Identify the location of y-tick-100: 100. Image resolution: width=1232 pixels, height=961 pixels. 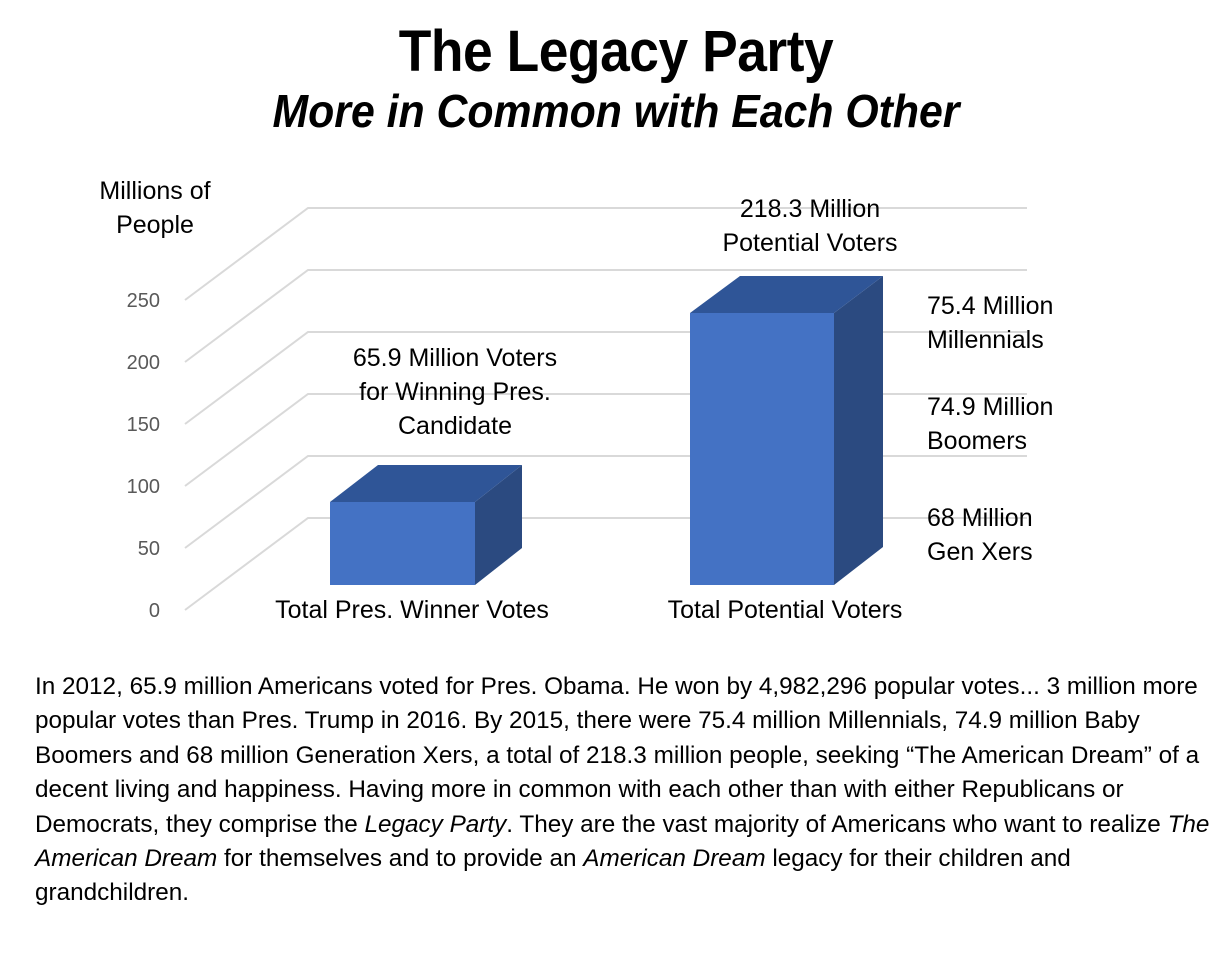
(143, 487).